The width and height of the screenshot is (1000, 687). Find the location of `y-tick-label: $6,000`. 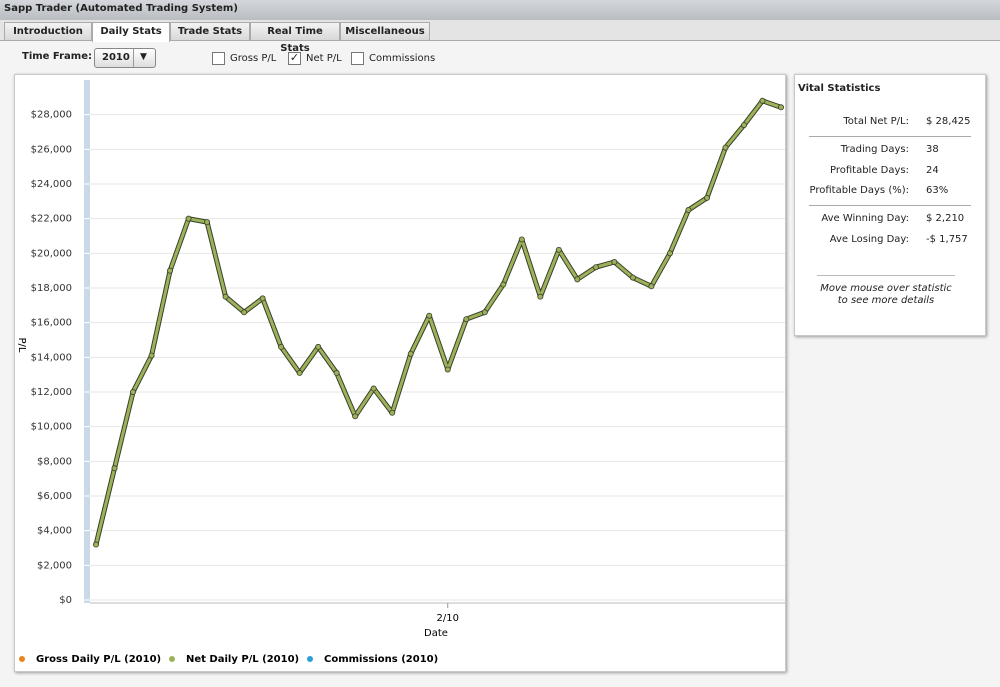

y-tick-label: $6,000 is located at coordinates (54, 496).